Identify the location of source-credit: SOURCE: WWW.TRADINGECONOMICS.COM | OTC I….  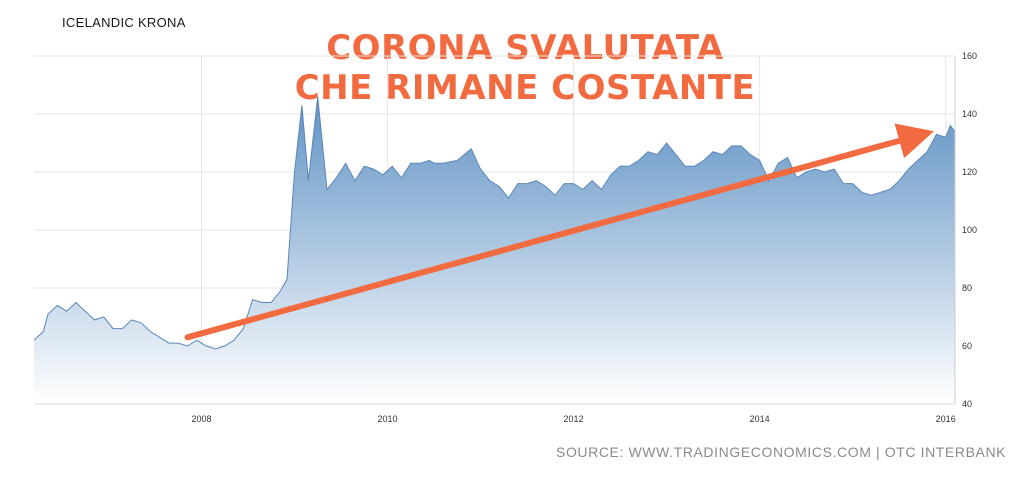
(781, 452).